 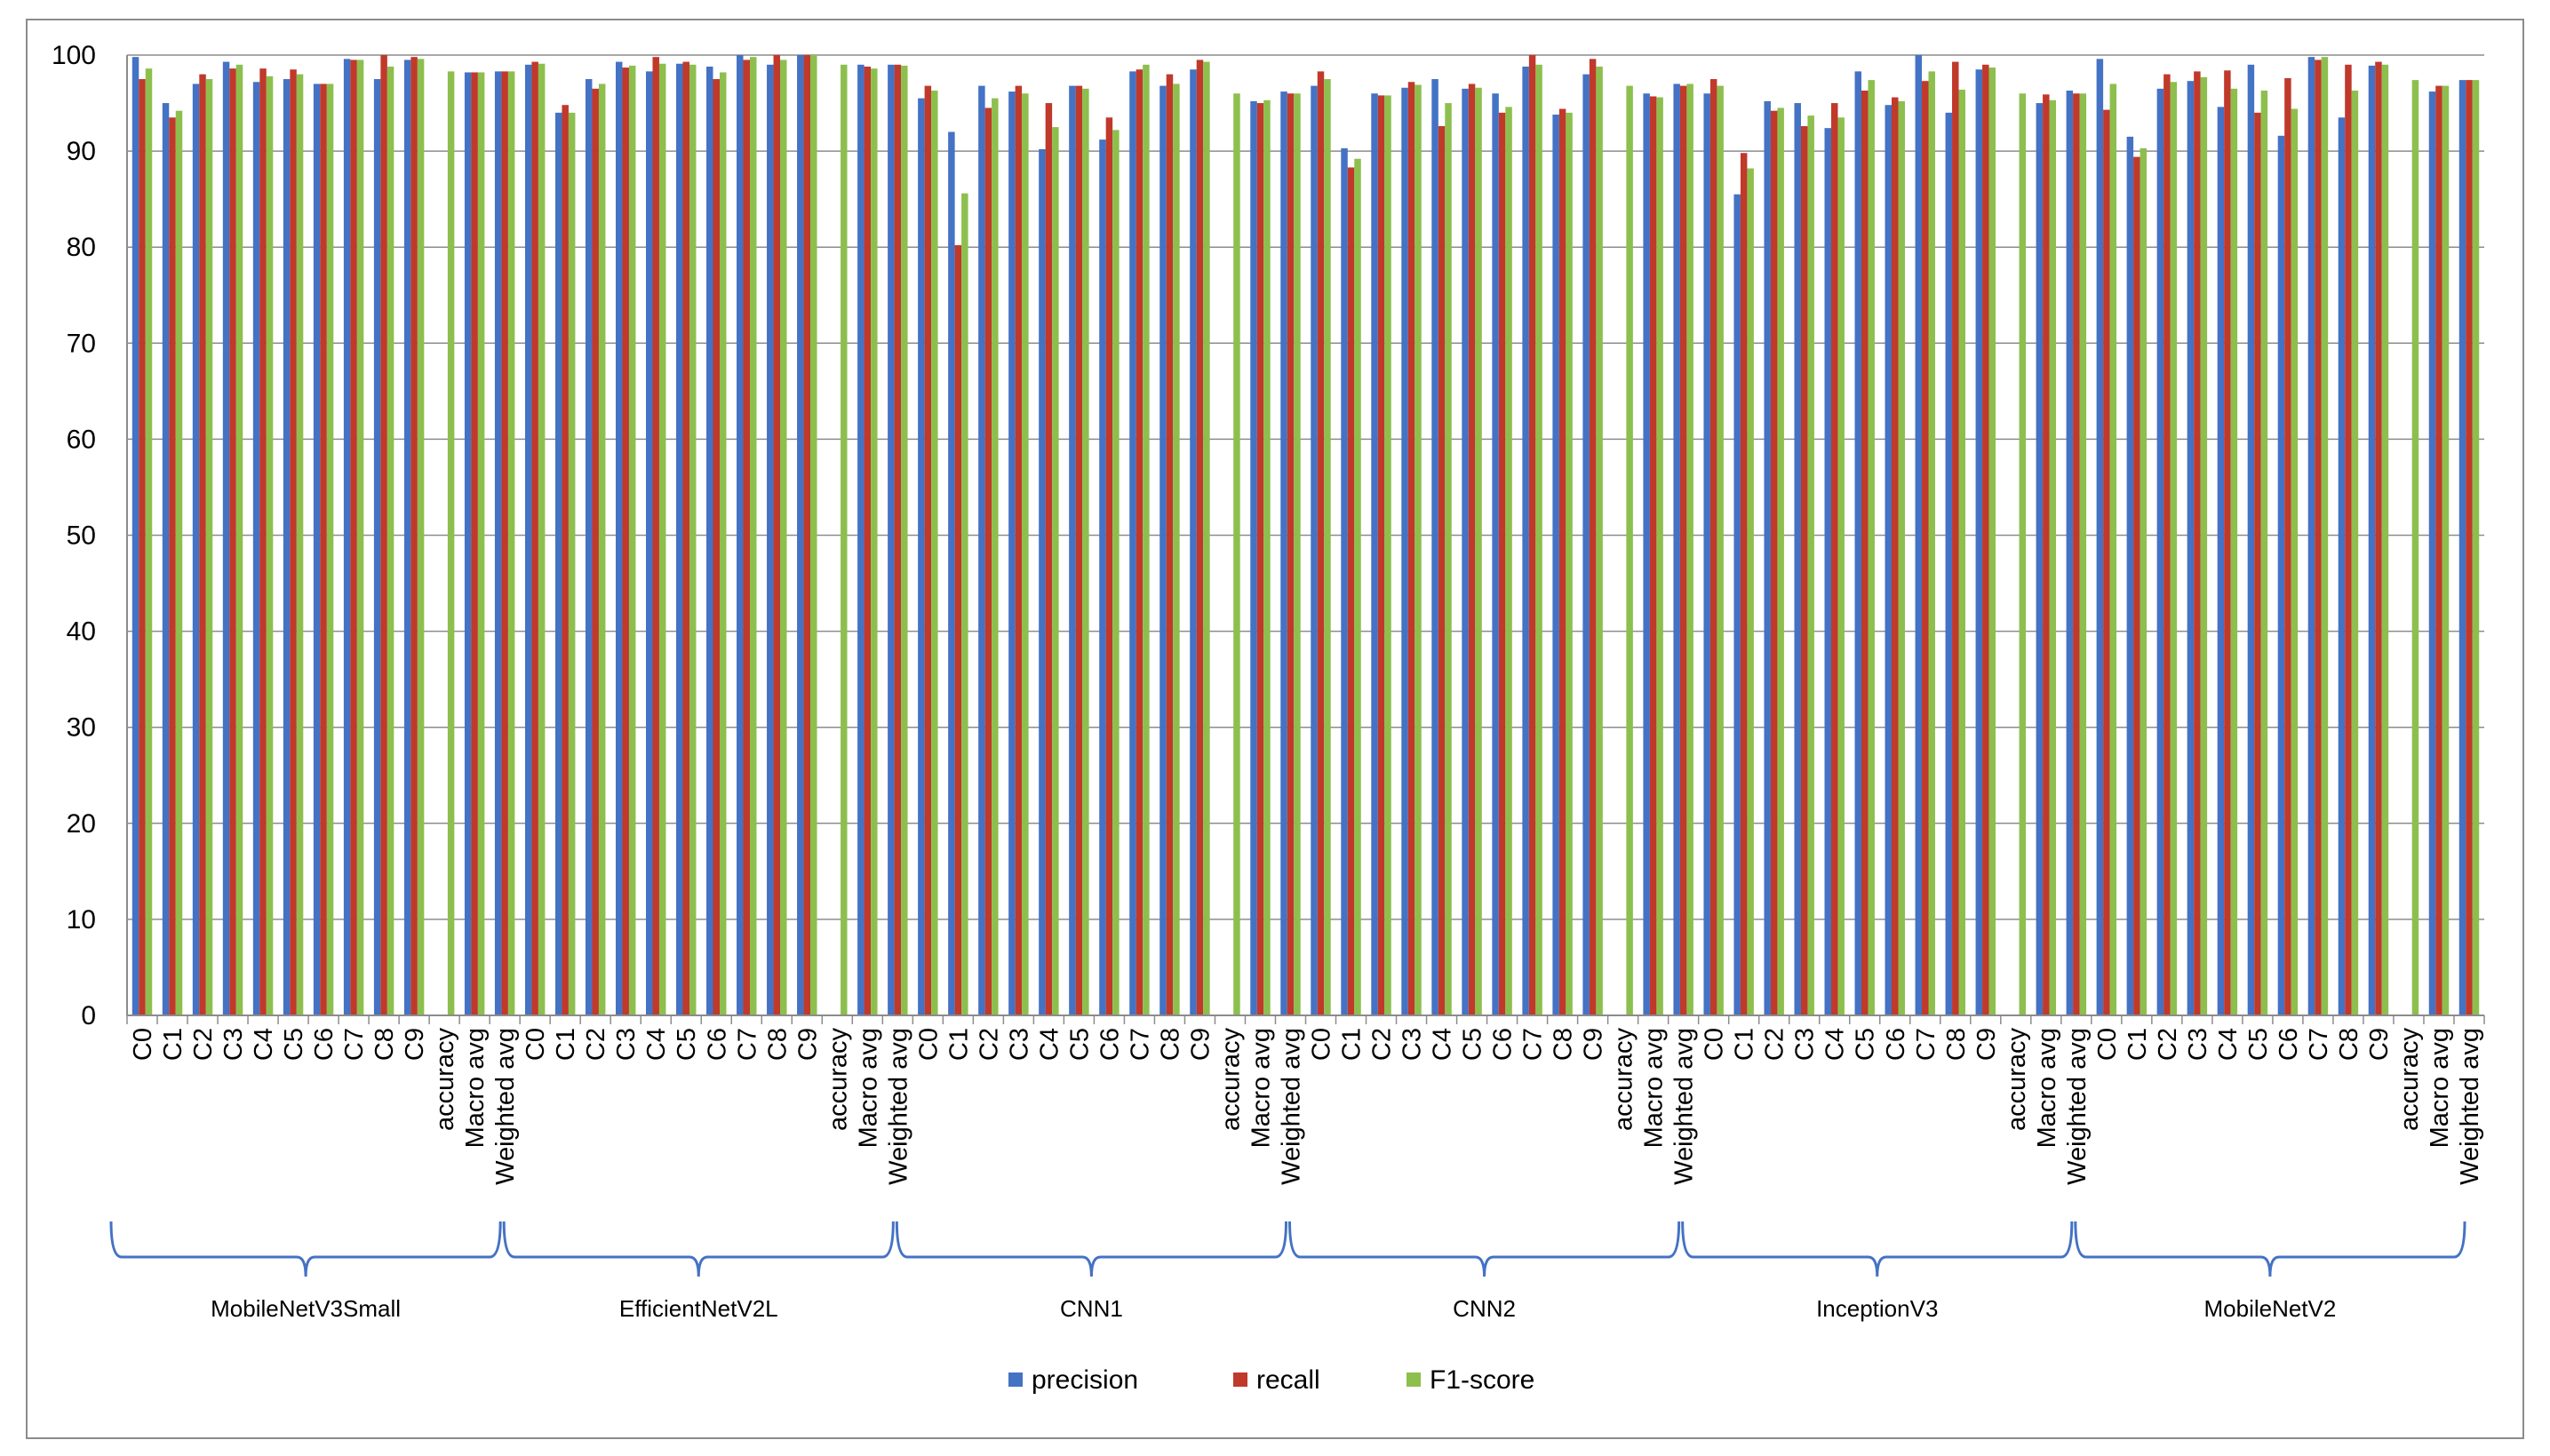 I want to click on legend-swatch, so click(x=1240, y=1379).